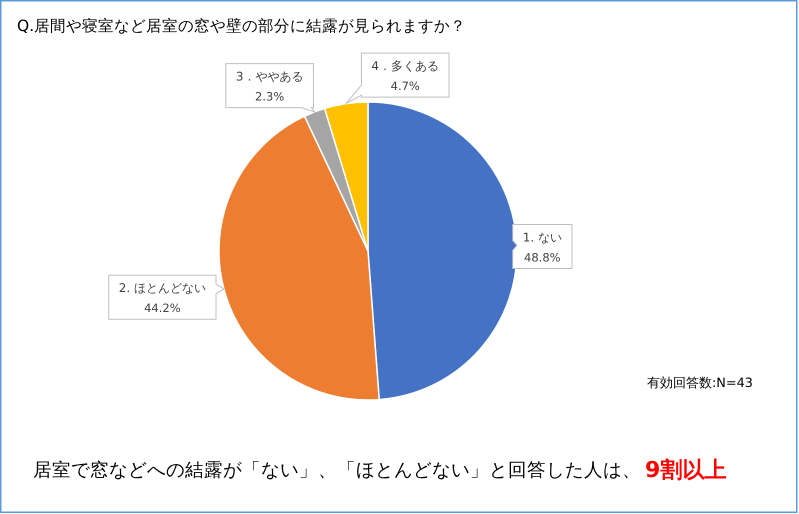 The height and width of the screenshot is (514, 799). What do you see at coordinates (700, 383) in the screenshot?
I see `text: 有効回答数:N=43` at bounding box center [700, 383].